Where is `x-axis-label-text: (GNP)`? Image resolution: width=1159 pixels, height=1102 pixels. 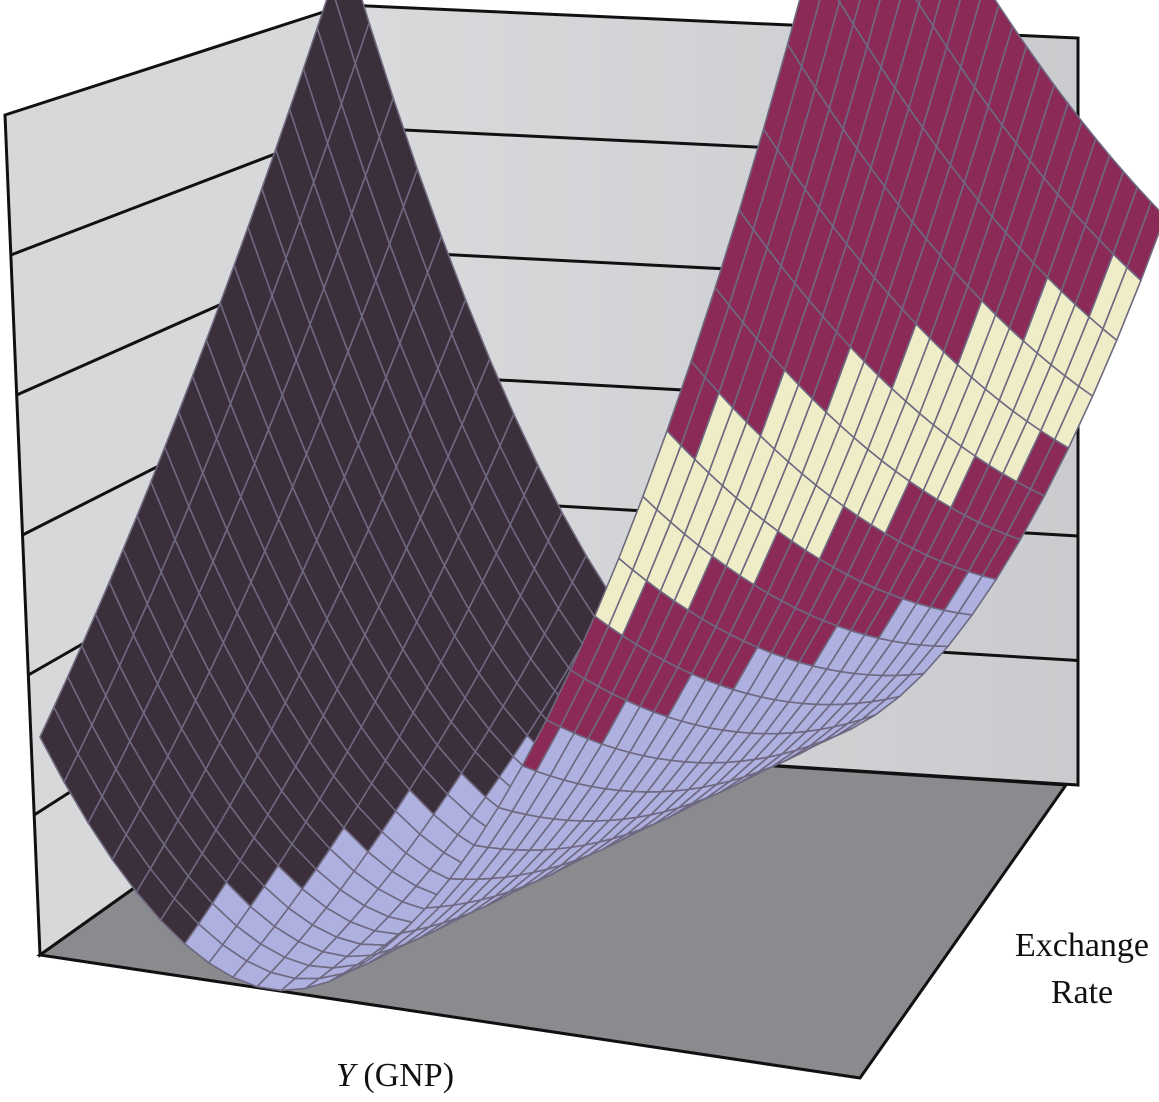 x-axis-label-text: (GNP) is located at coordinates (404, 1075).